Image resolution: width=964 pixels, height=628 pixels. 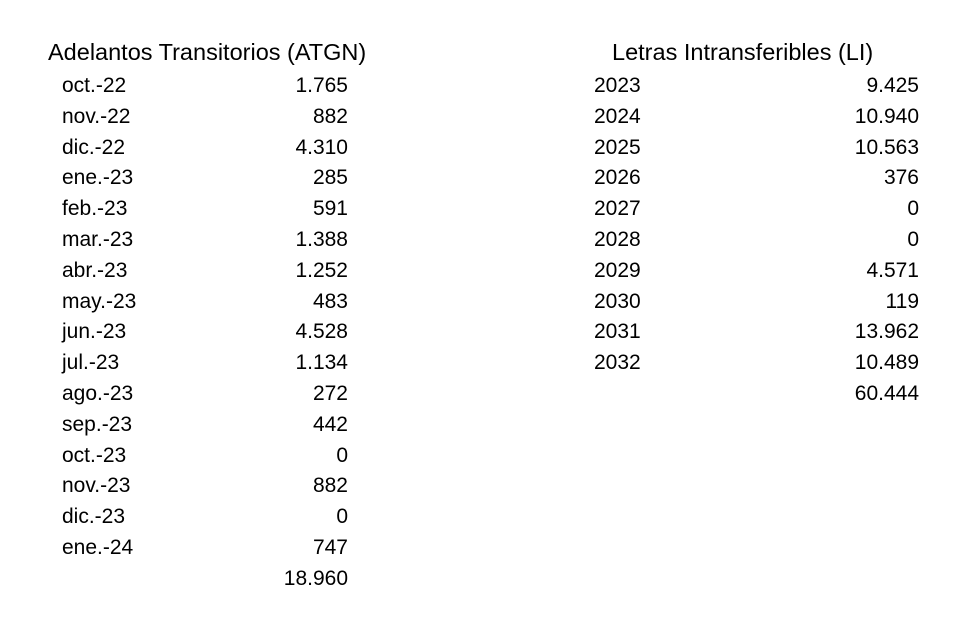 What do you see at coordinates (321, 332) in the screenshot?
I see `row-value: 4.528` at bounding box center [321, 332].